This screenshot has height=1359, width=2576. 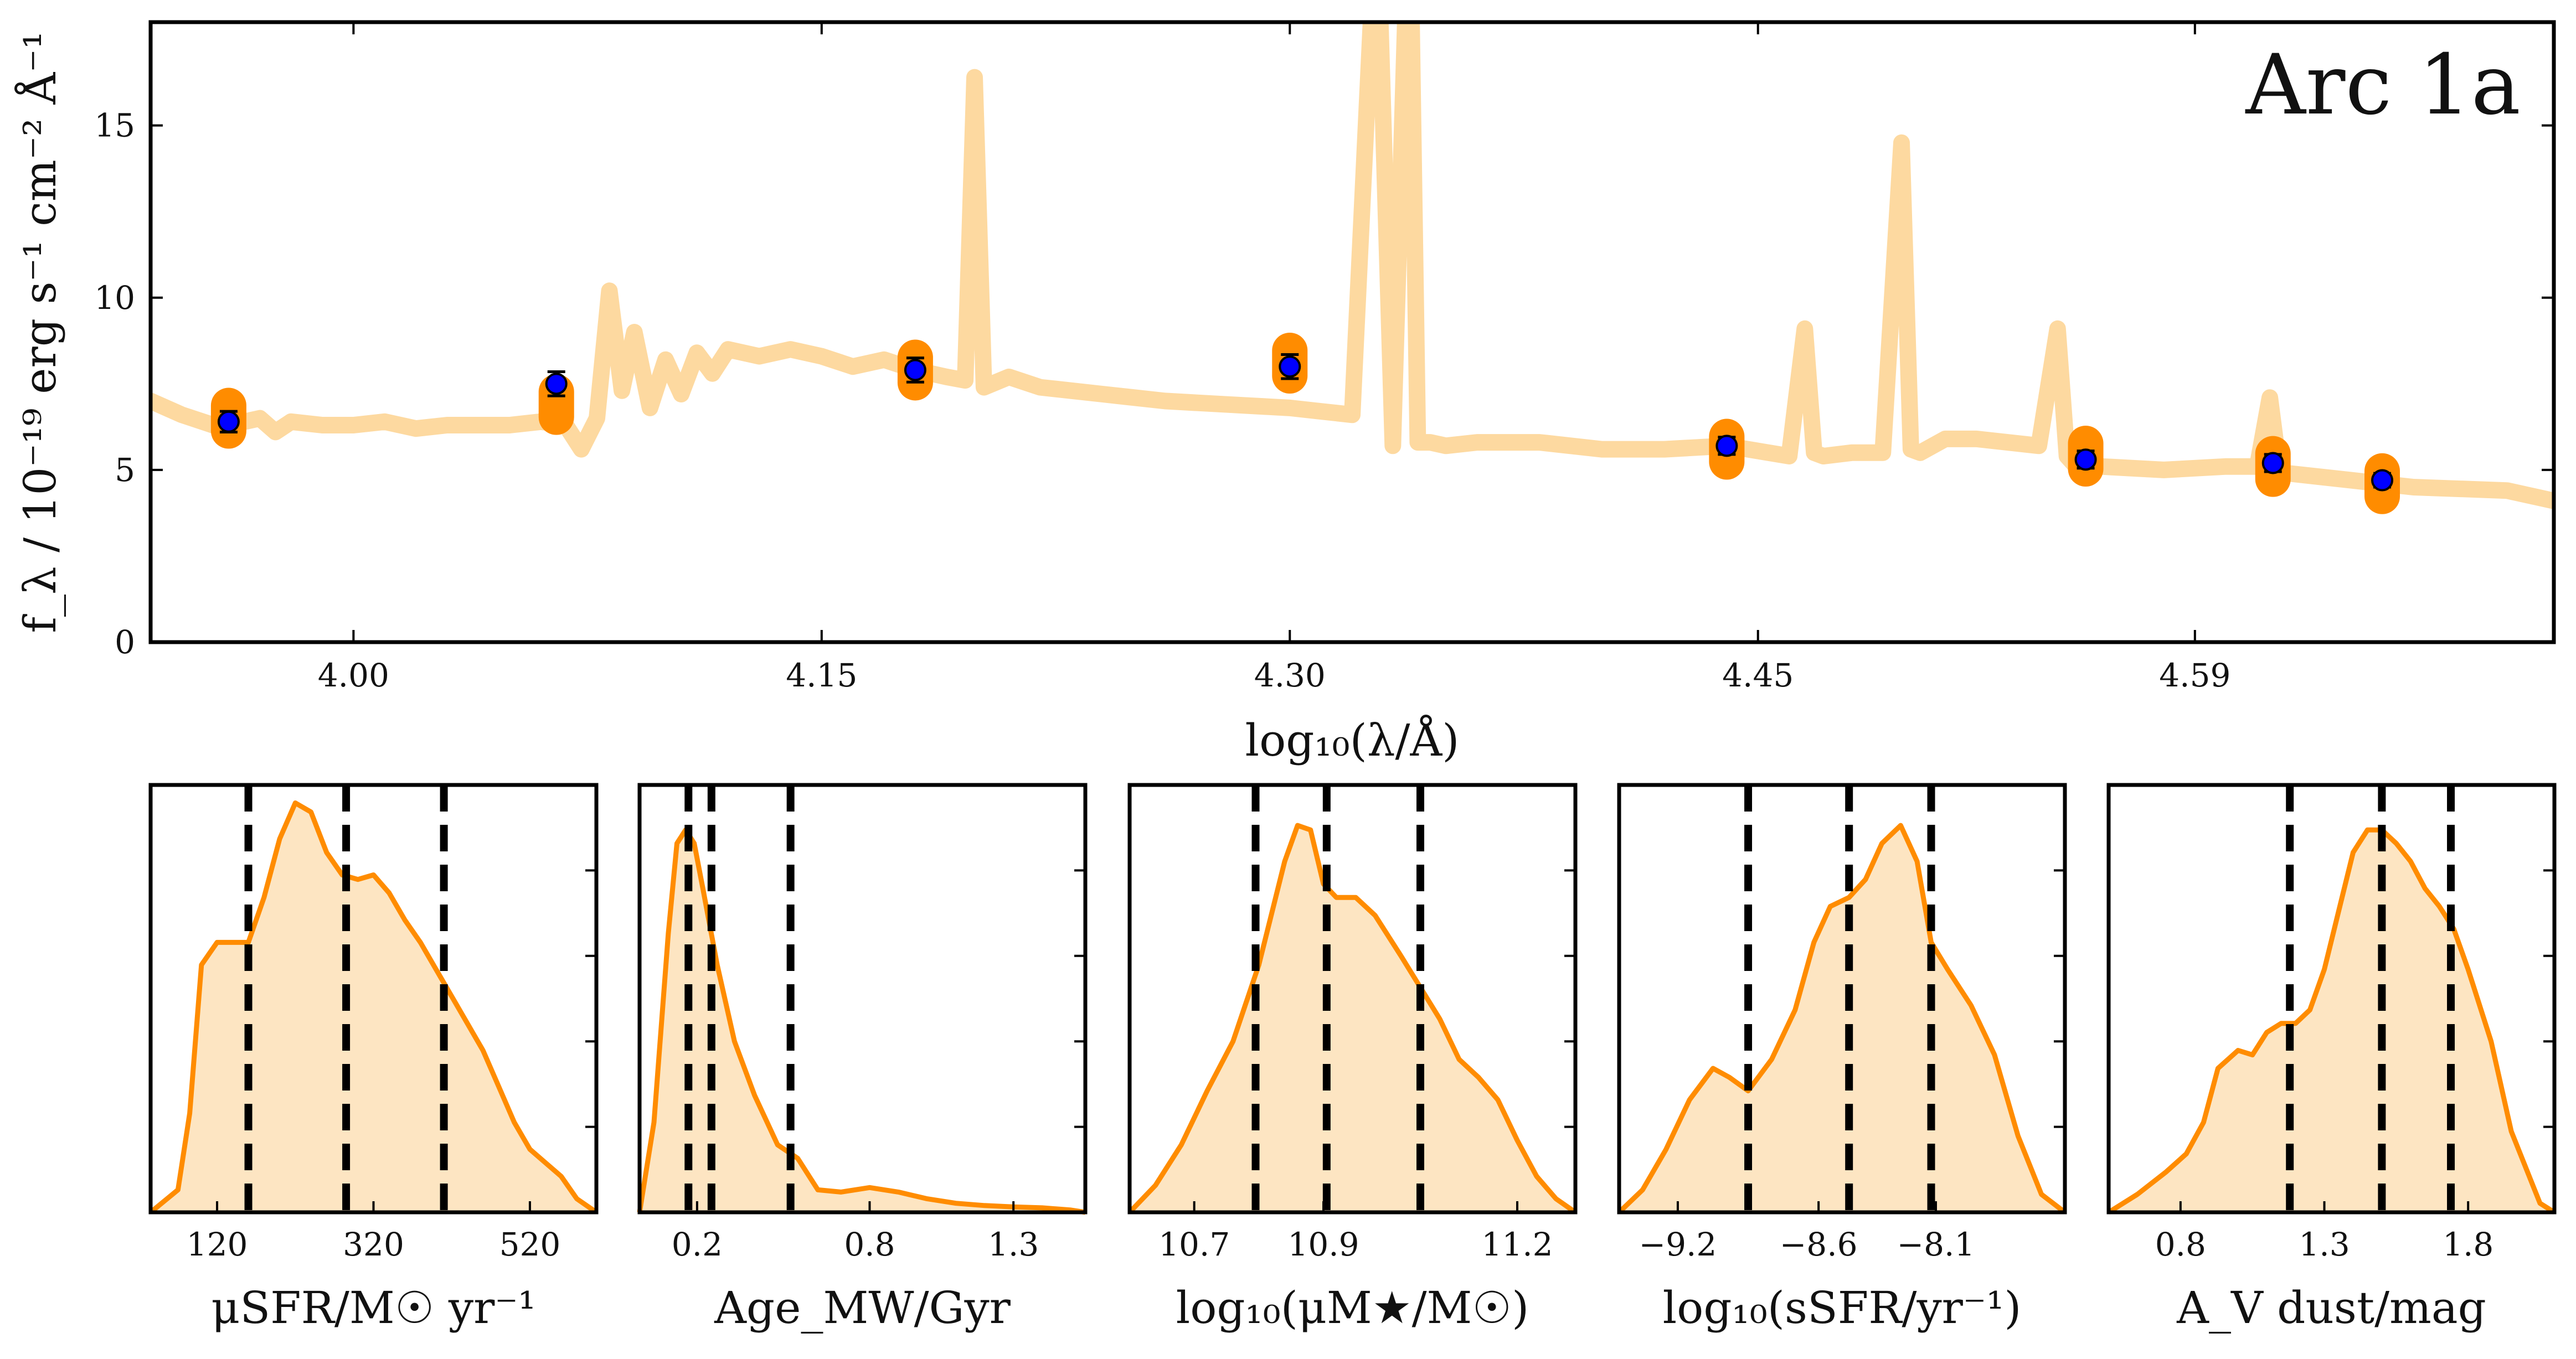 I want to click on posterior-x-axis-label: Age_MW/Gyr, so click(x=862, y=1308).